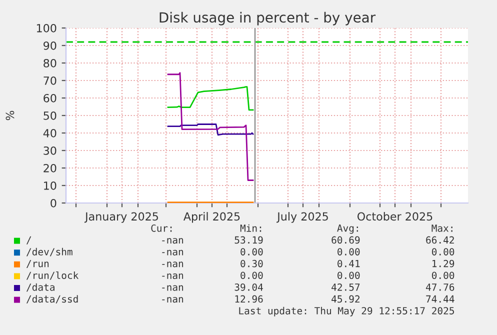  Describe the element at coordinates (394, 216) in the screenshot. I see `x-tick-label: October 2025` at that location.